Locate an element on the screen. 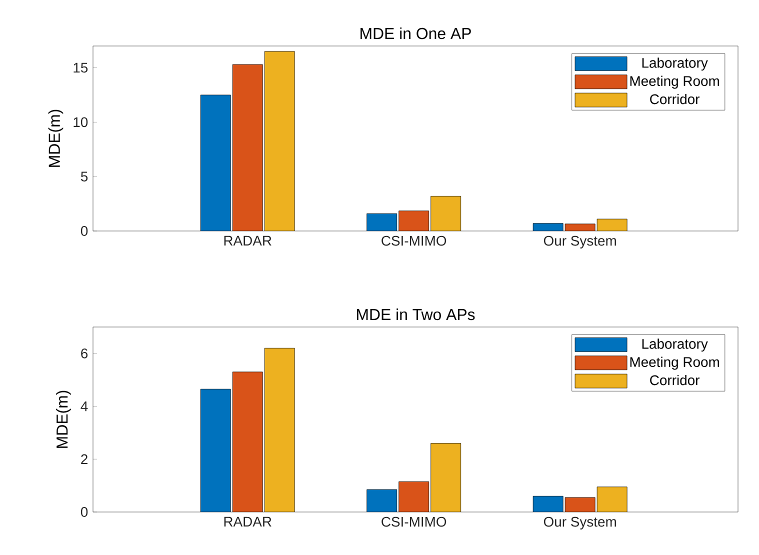 The width and height of the screenshot is (759, 555). y-tick-label: 4 is located at coordinates (84, 406).